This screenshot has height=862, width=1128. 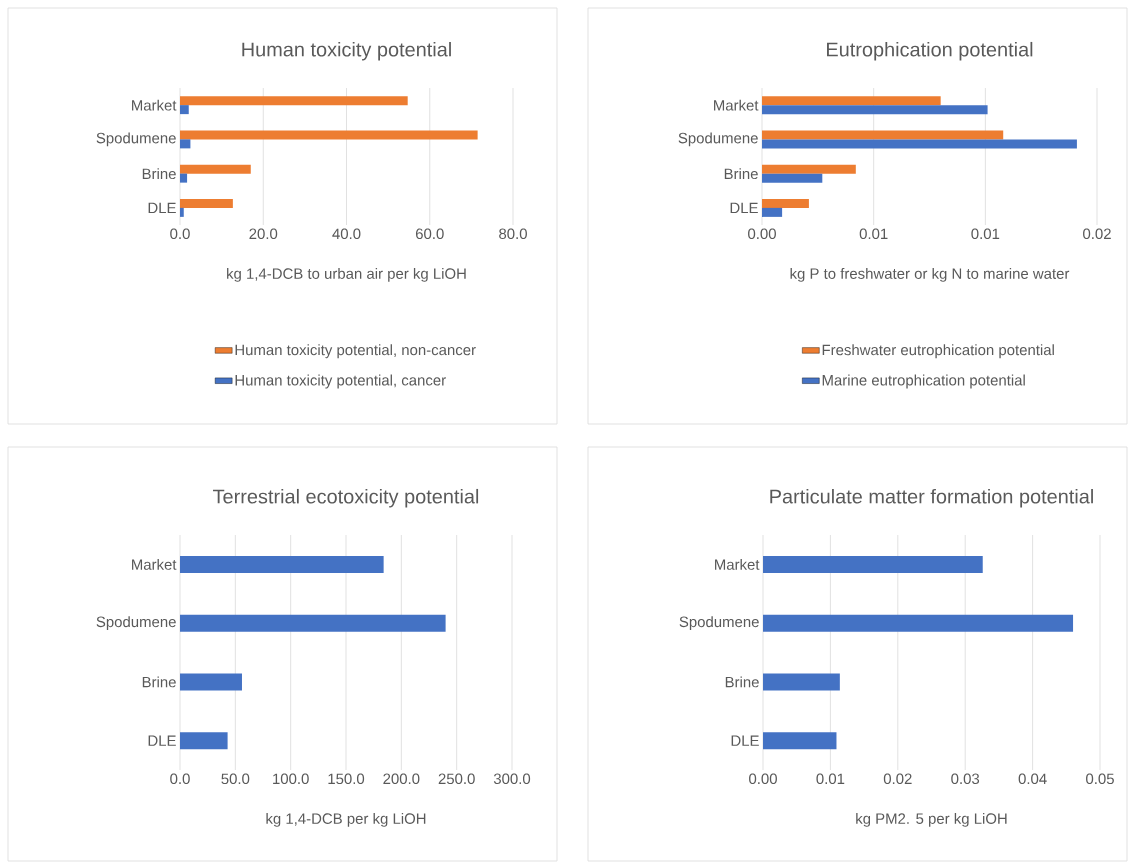 I want to click on chart-title: Terrestrial ecotoxicity potential, so click(x=346, y=498).